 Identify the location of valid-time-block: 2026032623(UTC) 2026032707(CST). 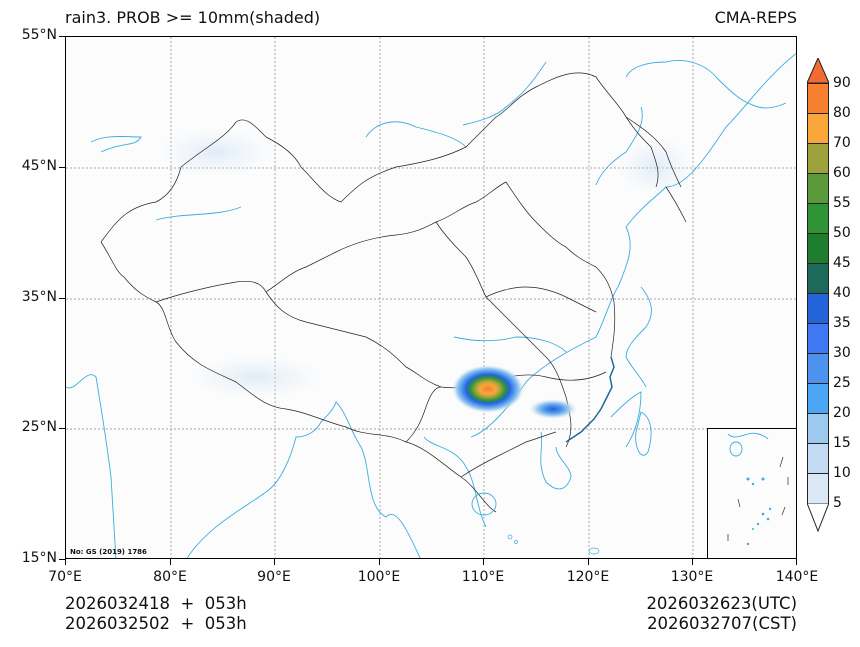
(721, 614).